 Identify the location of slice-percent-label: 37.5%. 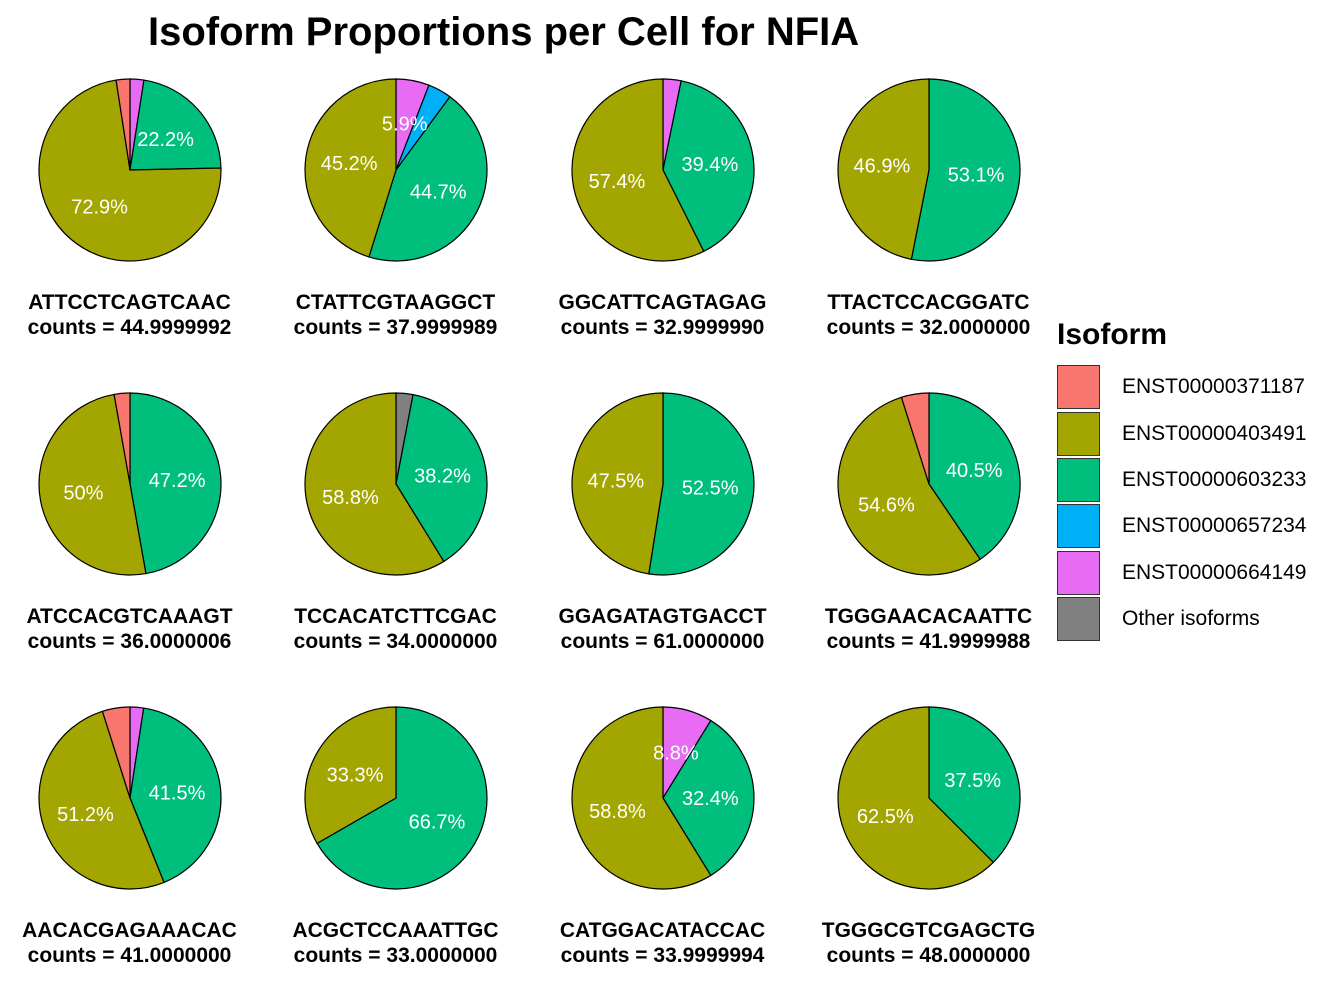
(972, 781).